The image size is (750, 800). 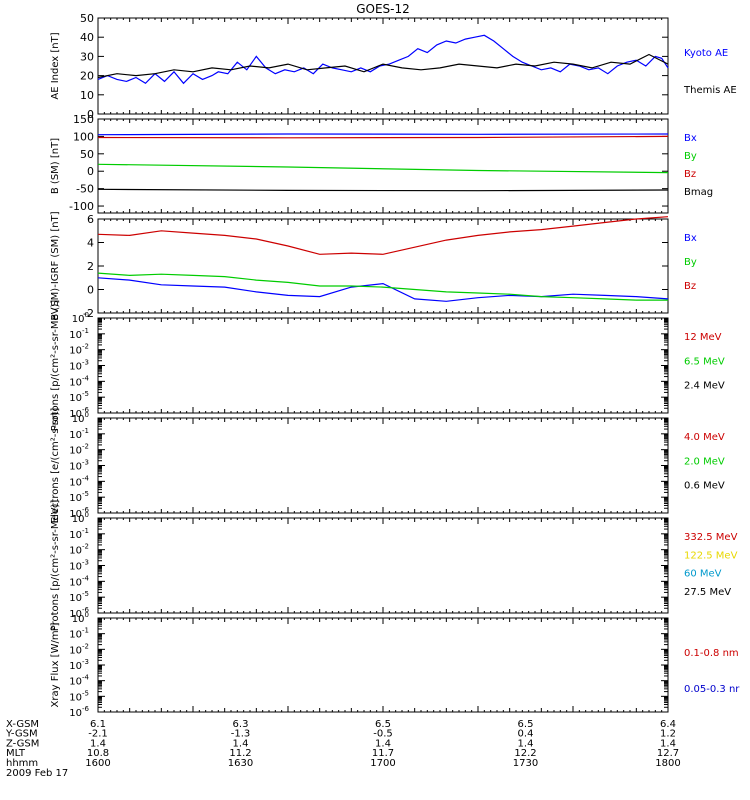 What do you see at coordinates (240, 753) in the screenshot?
I see `x-row-value: 11.2` at bounding box center [240, 753].